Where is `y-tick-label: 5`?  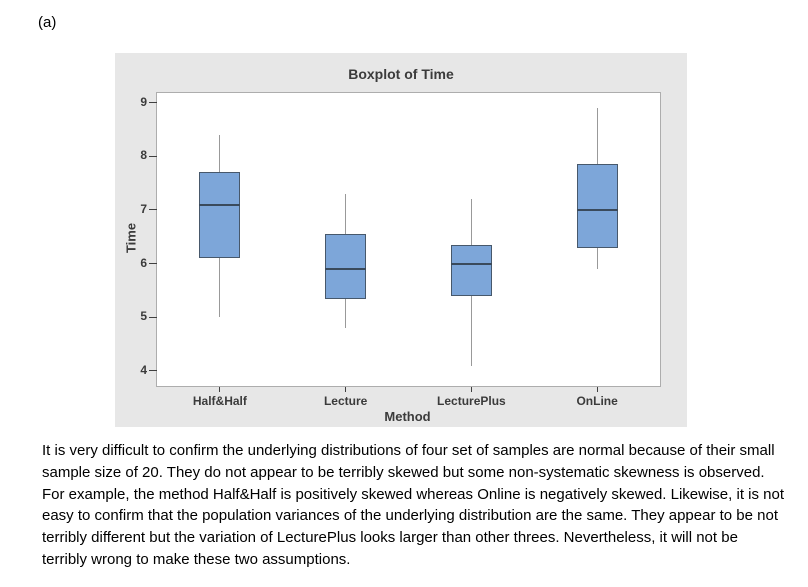
y-tick-label: 5 is located at coordinates (143, 316).